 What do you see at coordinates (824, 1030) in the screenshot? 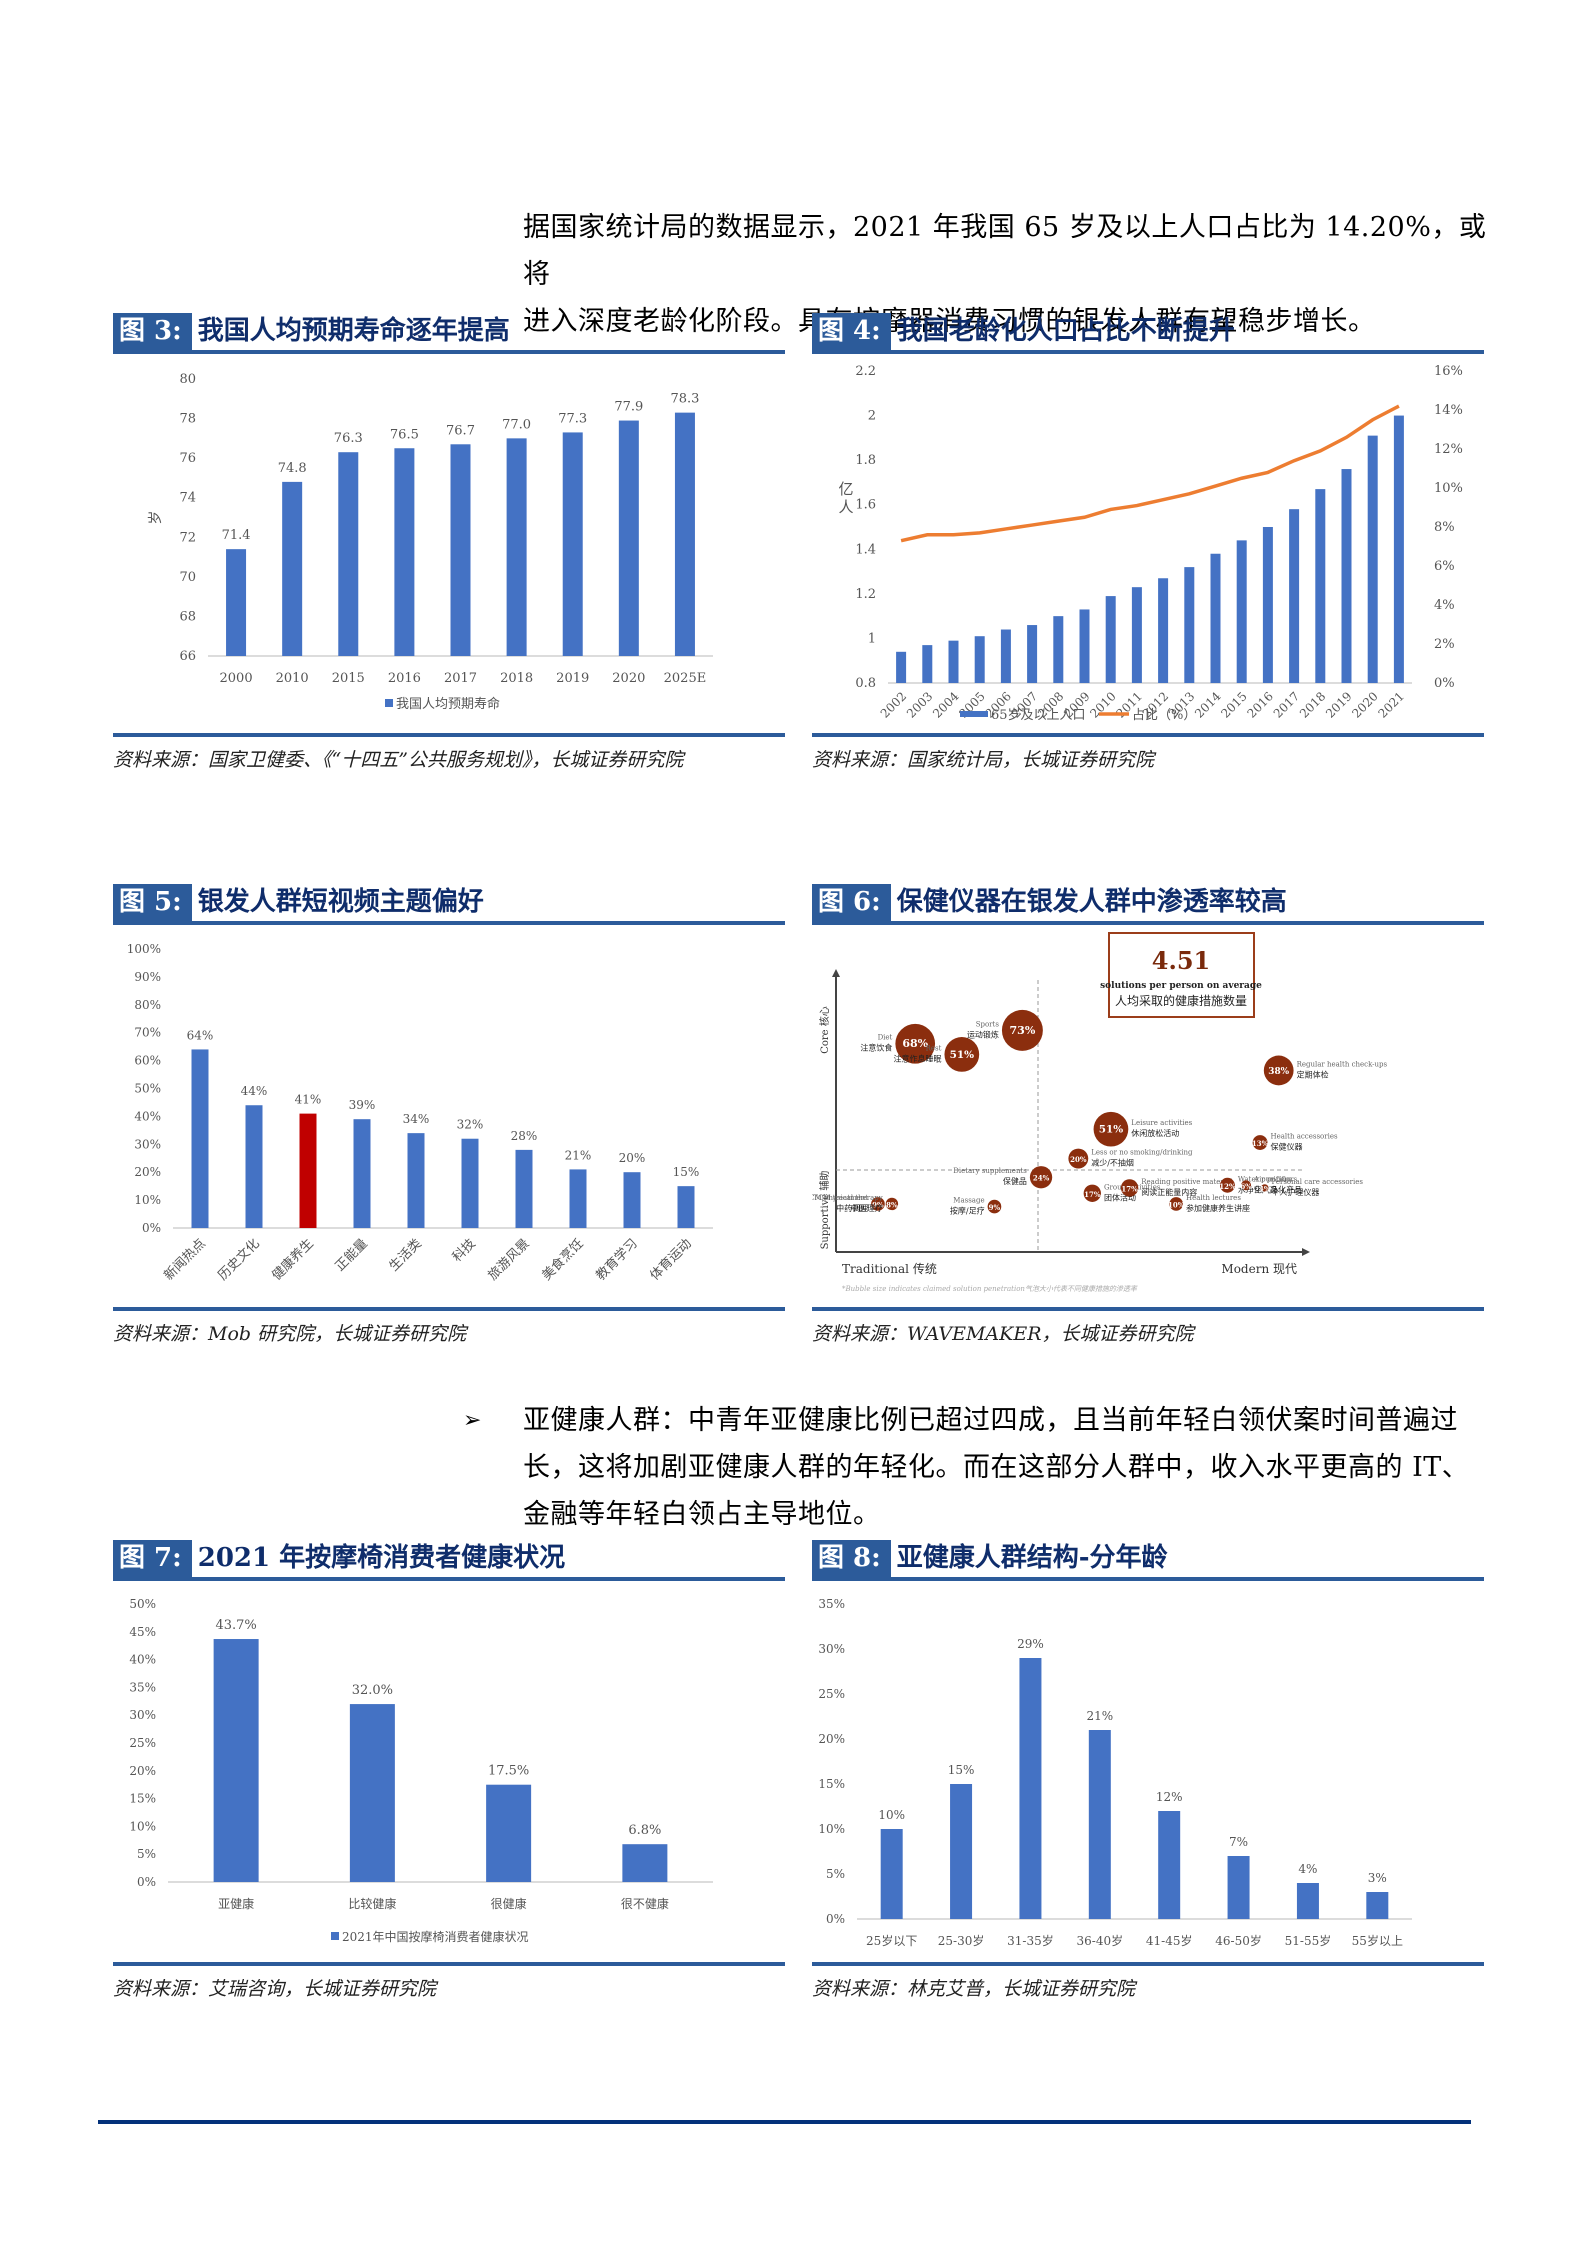
I see `y-axis-top-label: Core 核心` at bounding box center [824, 1030].